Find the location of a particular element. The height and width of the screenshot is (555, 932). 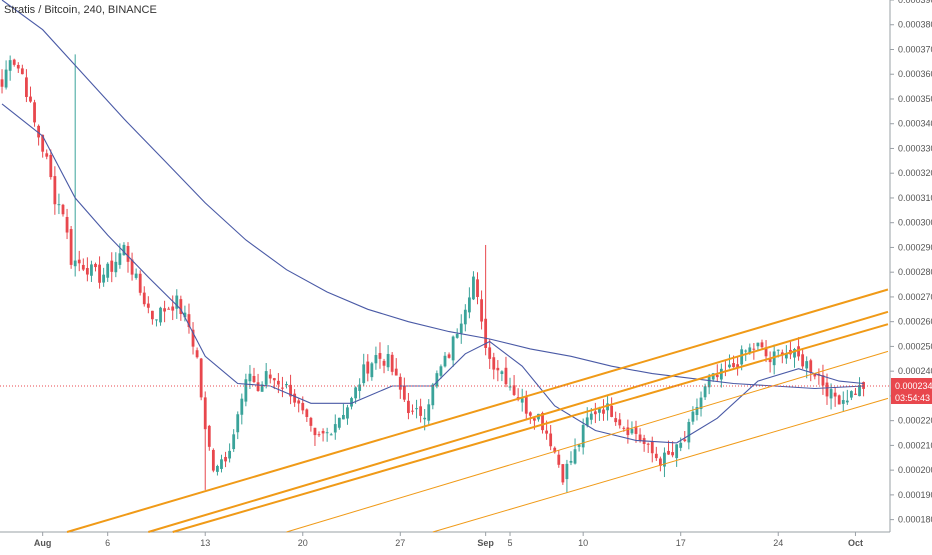

y-tick-label: 0.0003100 is located at coordinates (915, 198).